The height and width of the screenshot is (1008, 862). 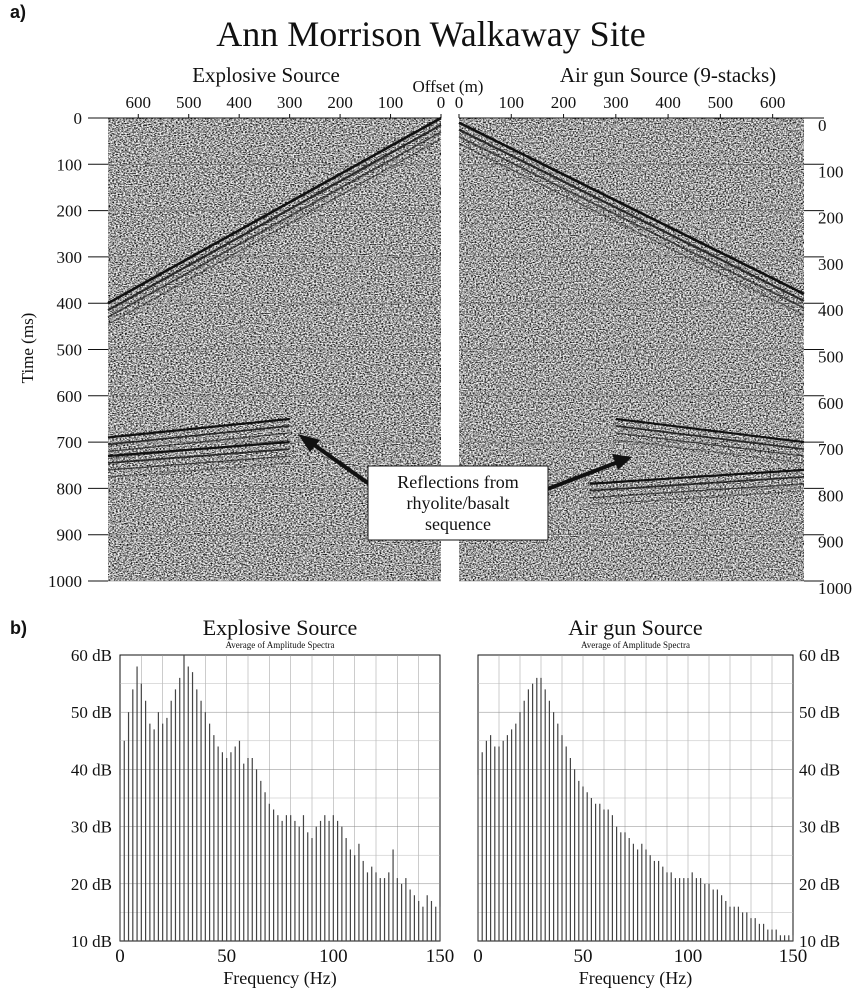 I want to click on explosive-offset-tick-label: 600, so click(x=139, y=102).